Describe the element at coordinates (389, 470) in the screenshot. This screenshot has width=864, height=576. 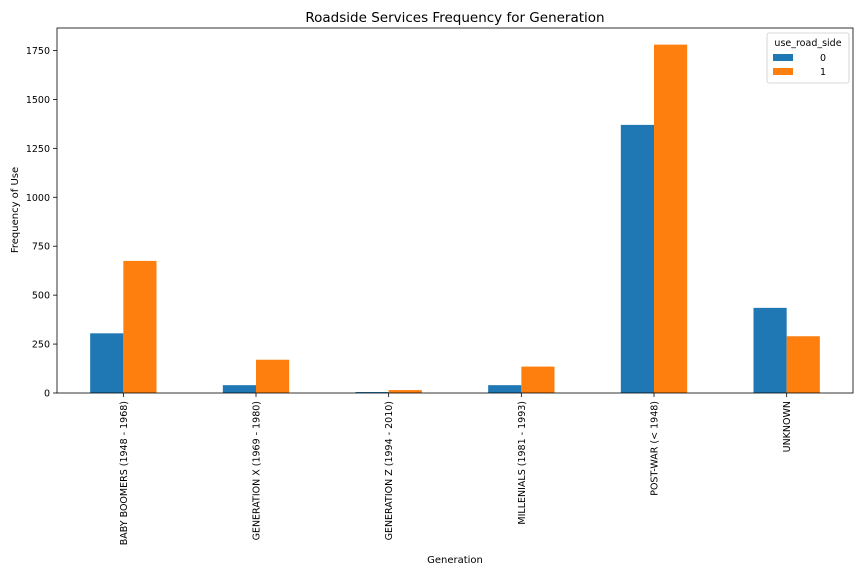
I see `x-tick-label-2: GENERATION Z (1994 - 2010)` at that location.